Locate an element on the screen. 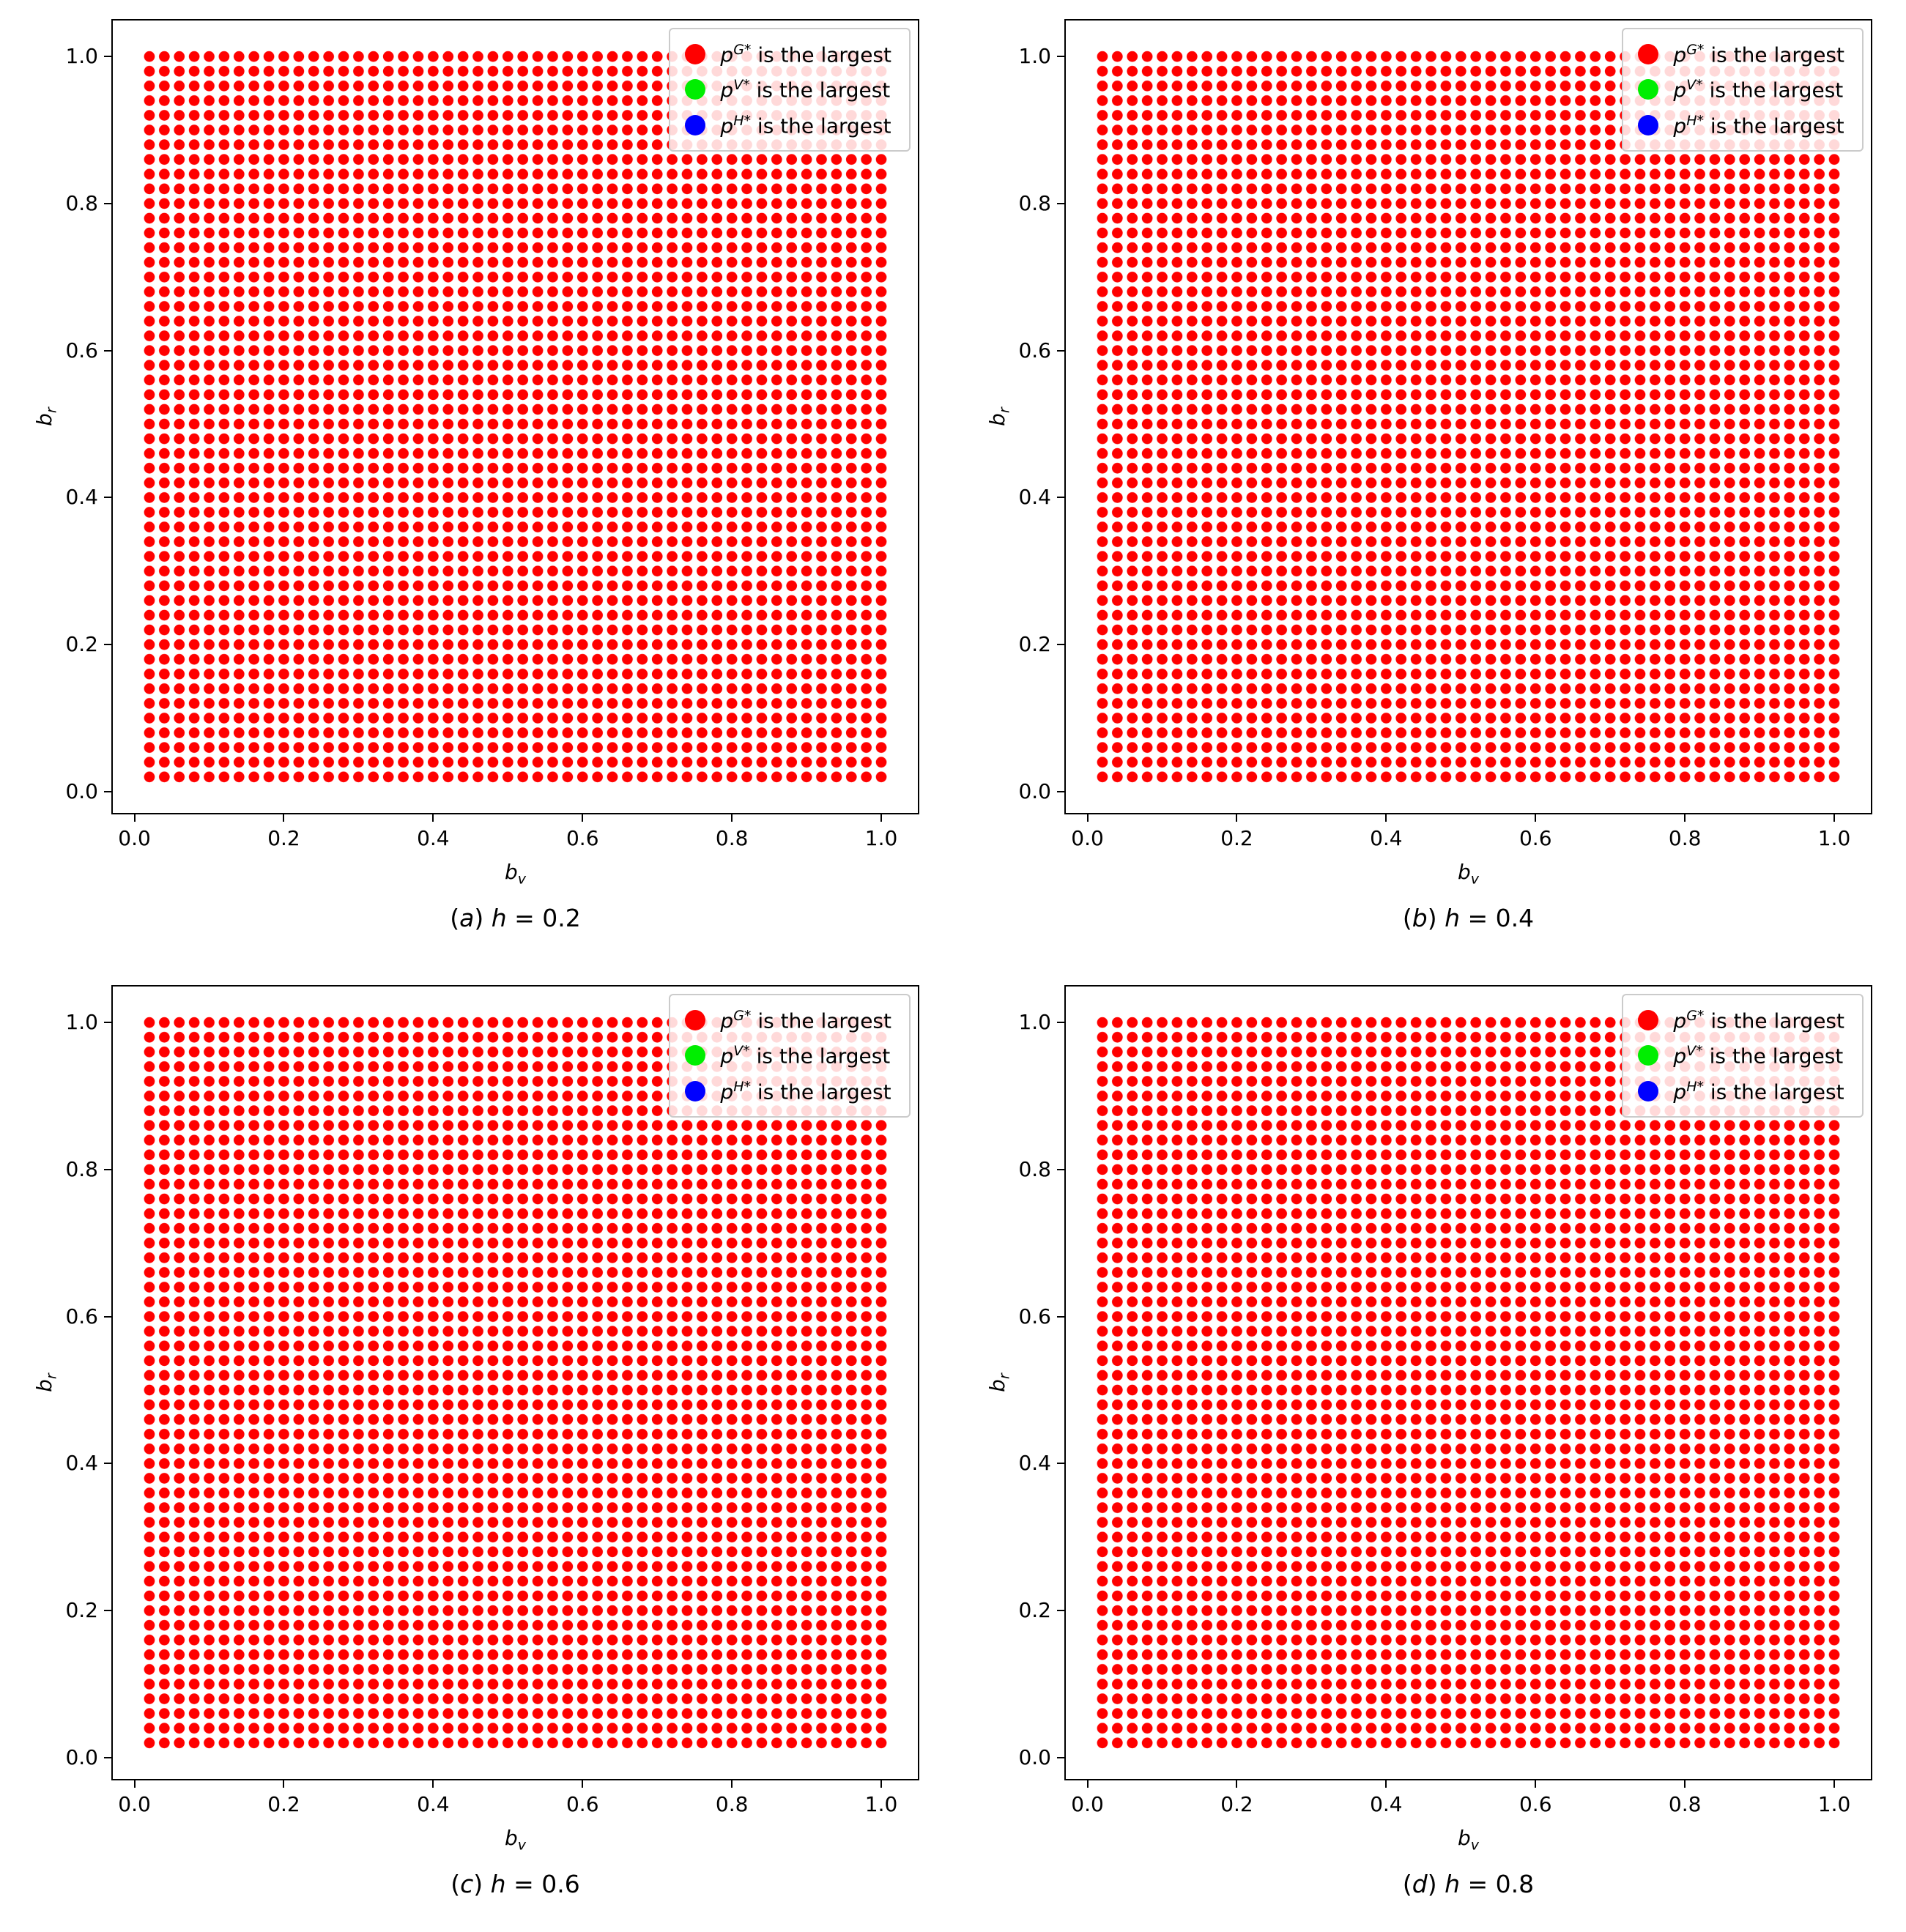  x-tick-label: 1.0 is located at coordinates (1834, 1804).